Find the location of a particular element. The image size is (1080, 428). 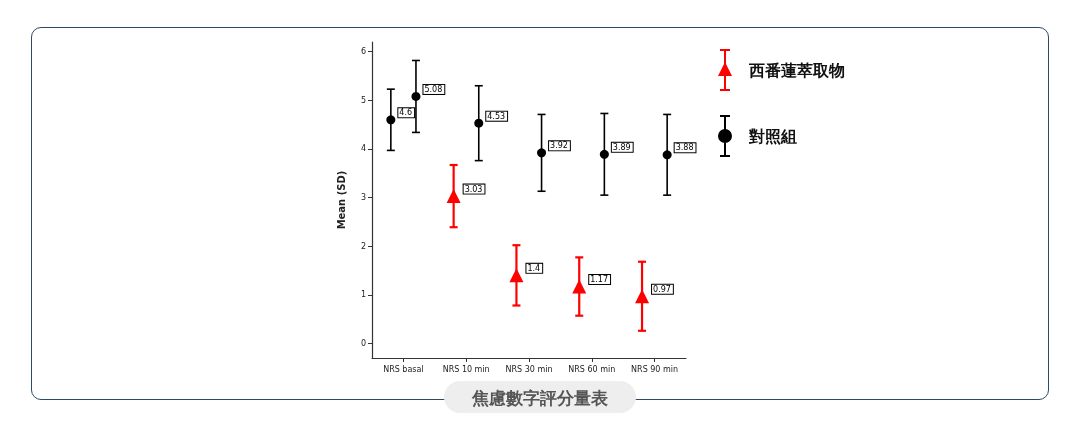

x-tick-label: NRS basal is located at coordinates (403, 369).